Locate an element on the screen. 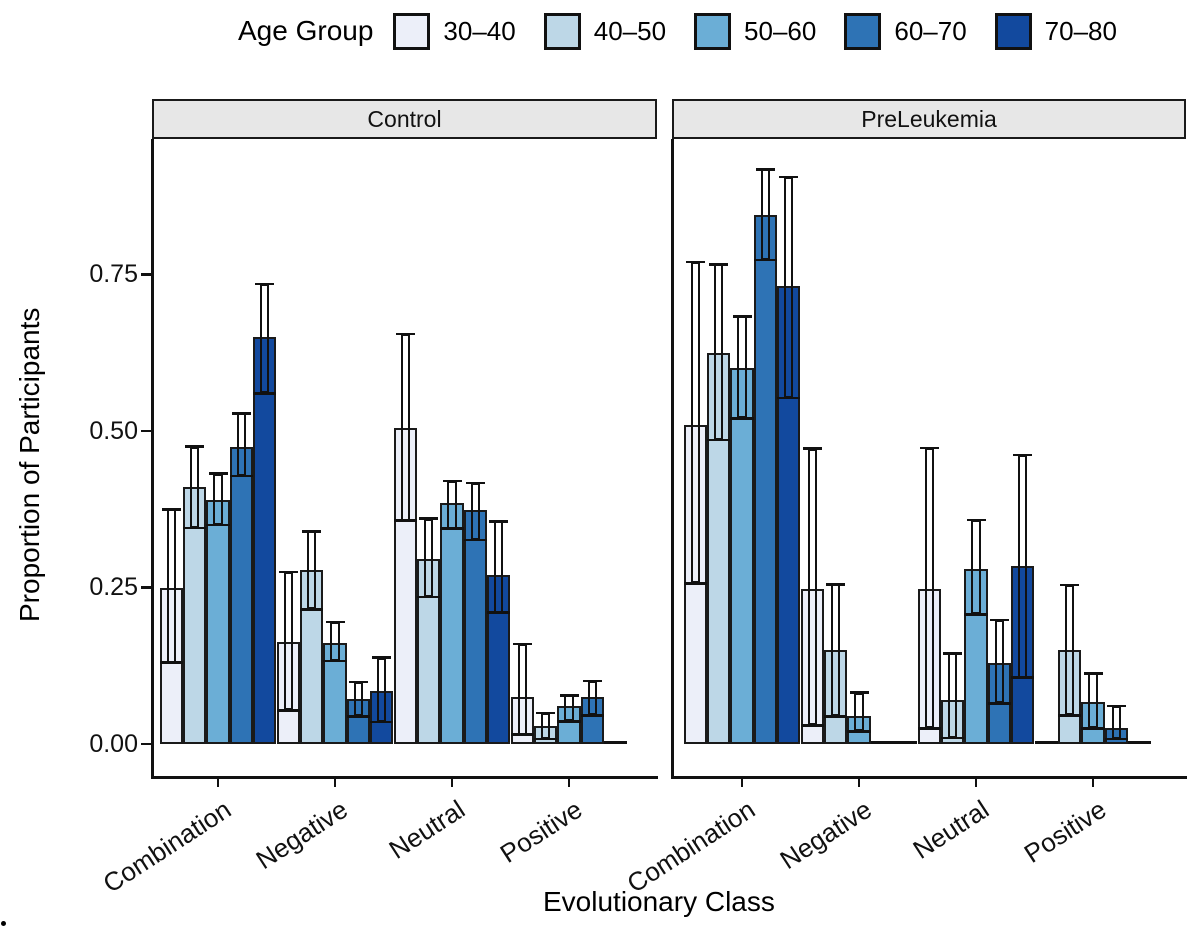 The image size is (1200, 935). y-tick-label: 0.25 is located at coordinates (113, 587).